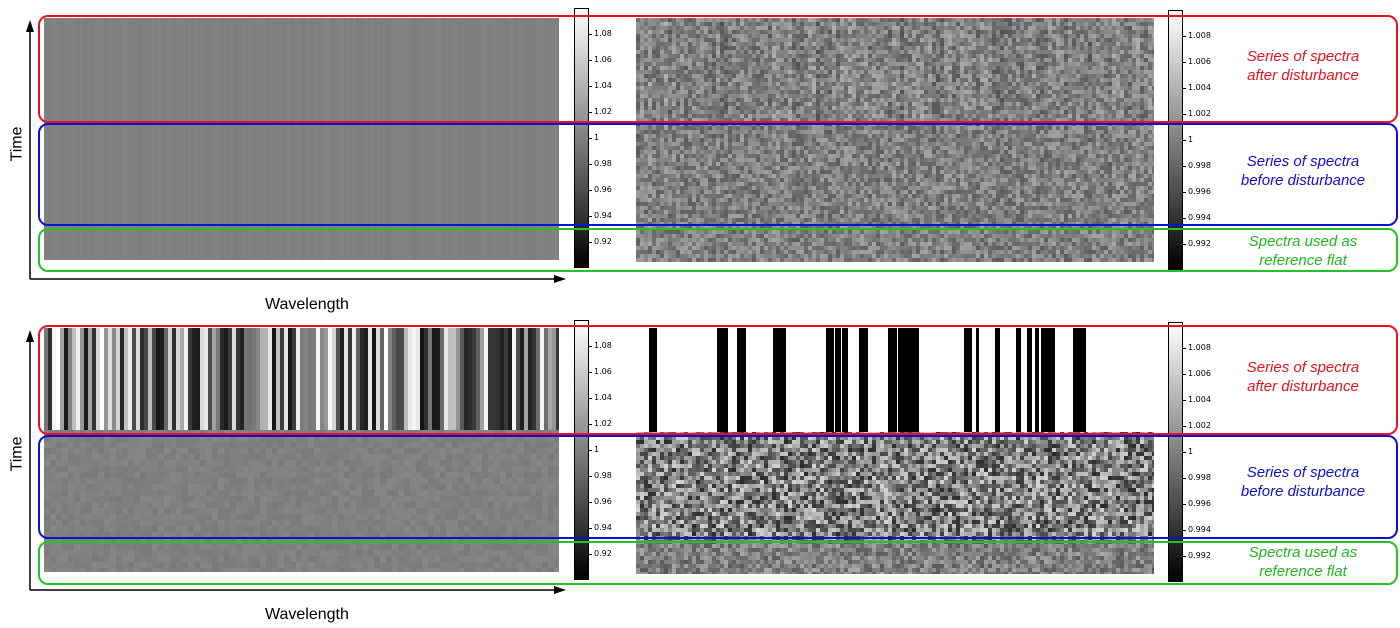 This screenshot has height=628, width=1400. What do you see at coordinates (17, 144) in the screenshot?
I see `top-y-axis-label: Time` at bounding box center [17, 144].